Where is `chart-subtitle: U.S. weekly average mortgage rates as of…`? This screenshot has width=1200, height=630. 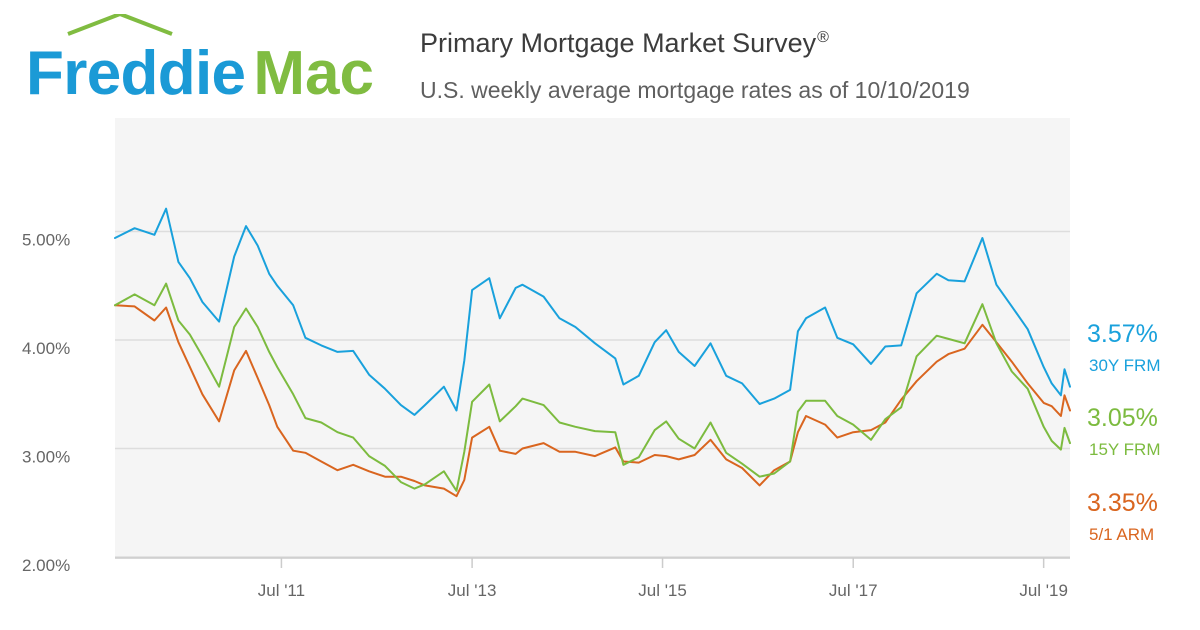
chart-subtitle: U.S. weekly average mortgage rates as of… is located at coordinates (695, 90).